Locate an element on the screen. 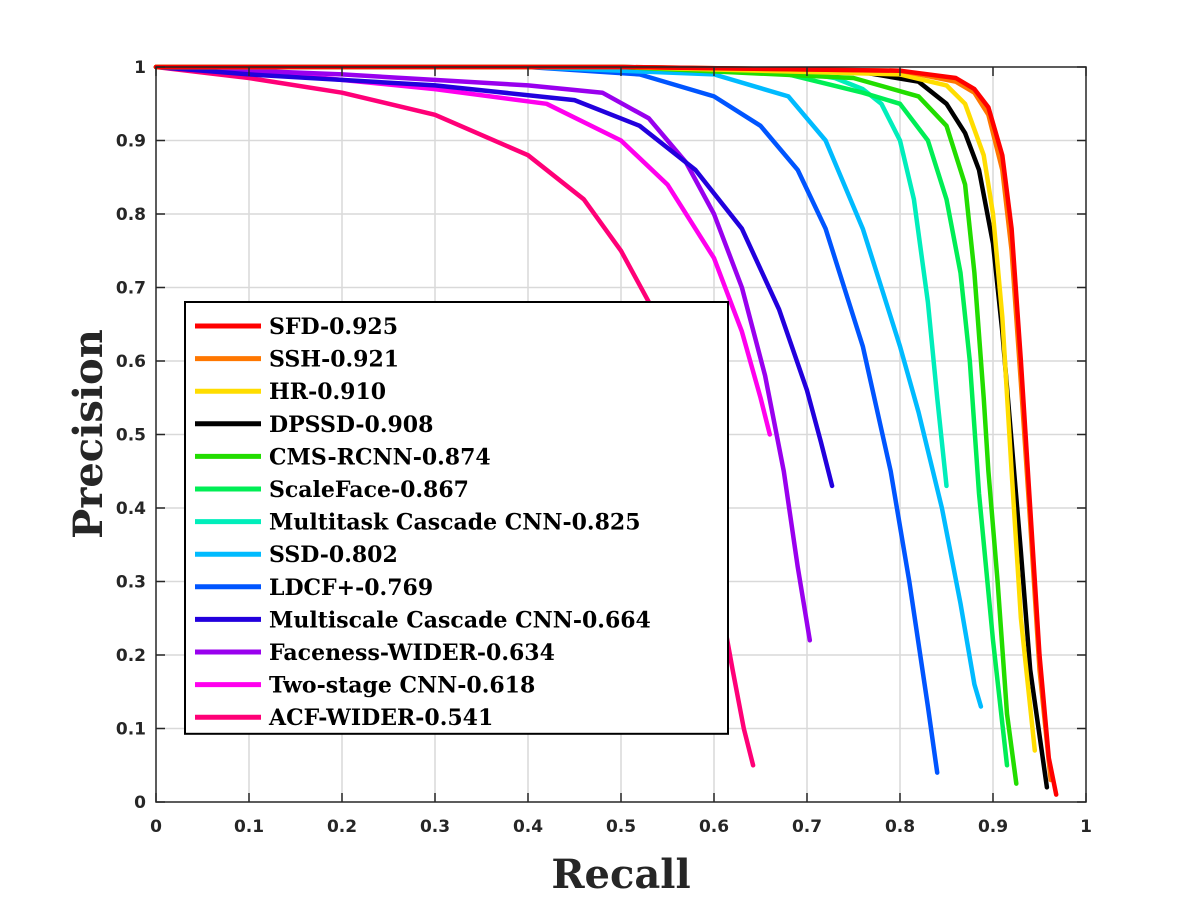  x-tick-label: 0.9 is located at coordinates (993, 827).